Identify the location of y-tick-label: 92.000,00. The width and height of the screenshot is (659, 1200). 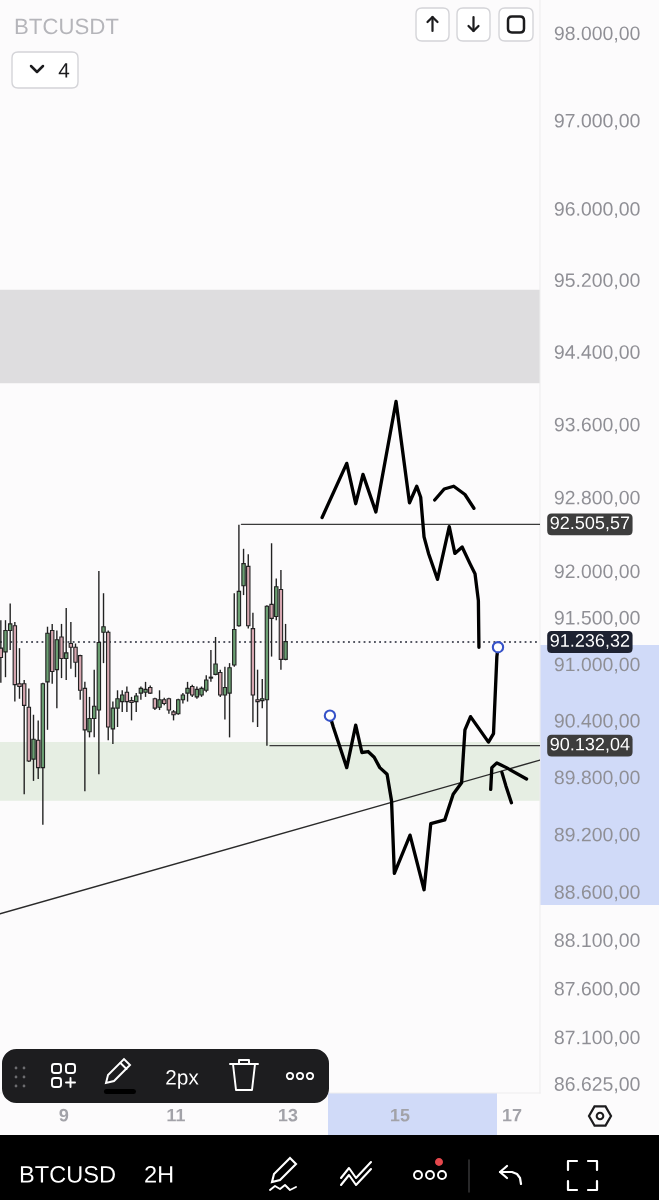
(597, 572).